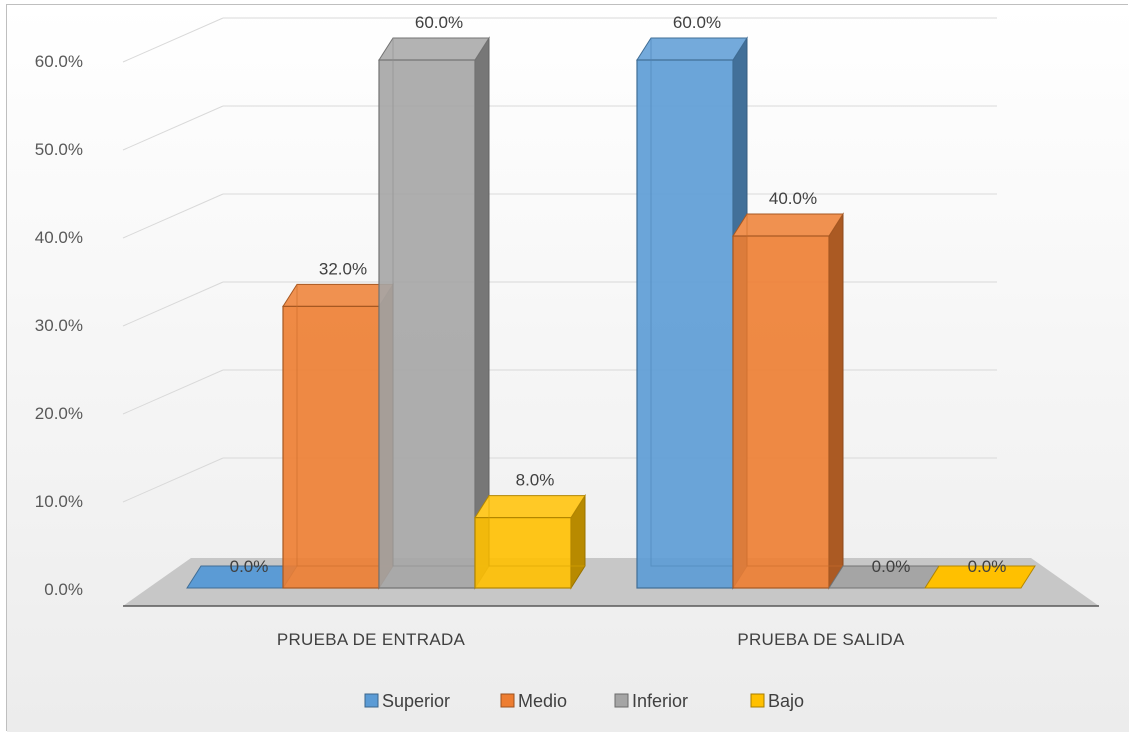 The height and width of the screenshot is (735, 1134). What do you see at coordinates (786, 701) in the screenshot?
I see `legend-label-bajo: Bajo` at bounding box center [786, 701].